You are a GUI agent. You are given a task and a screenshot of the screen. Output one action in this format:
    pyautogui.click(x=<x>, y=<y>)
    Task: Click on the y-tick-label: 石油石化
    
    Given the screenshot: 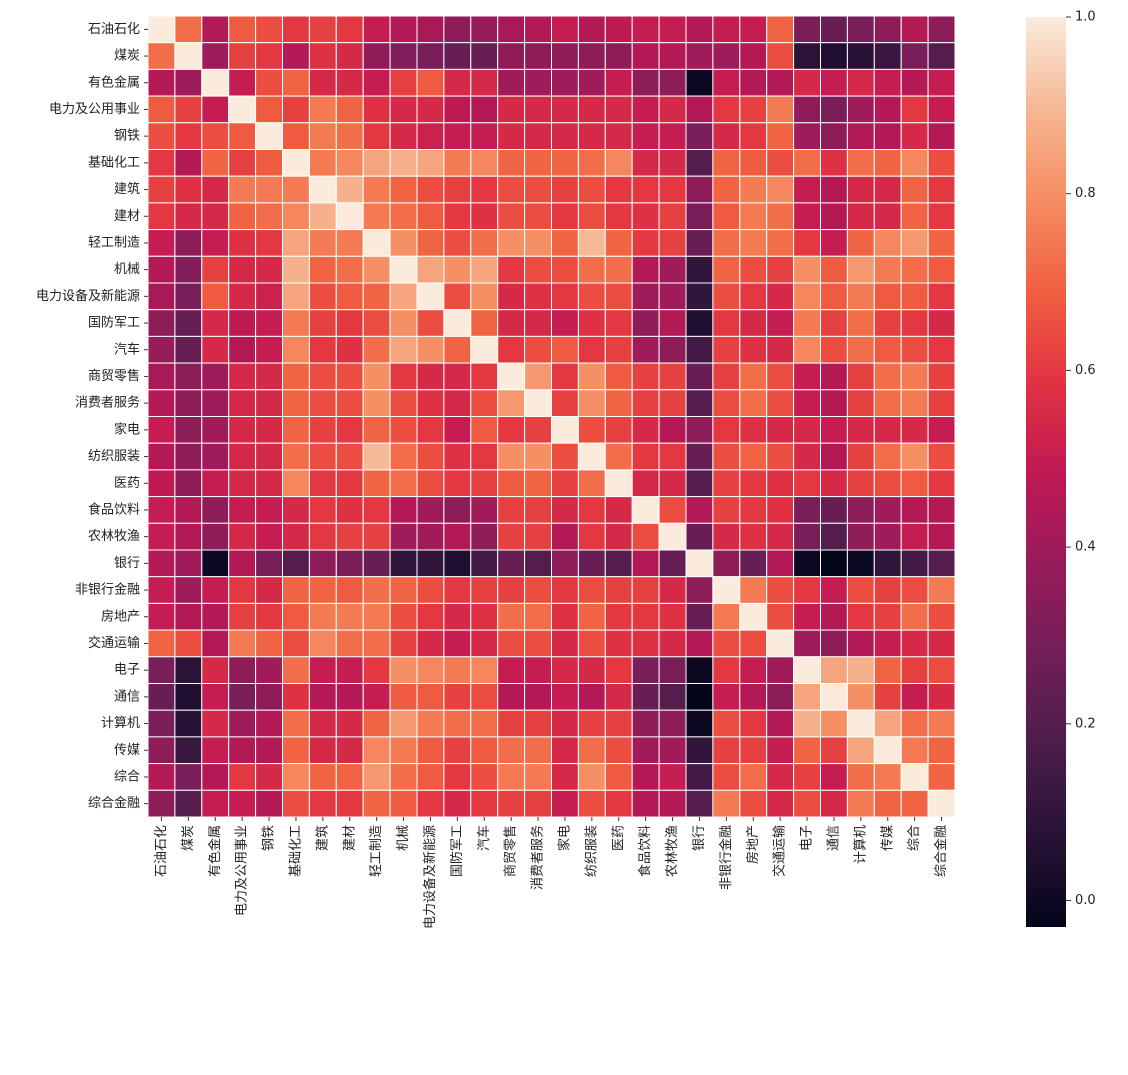 What is the action you would take?
    pyautogui.click(x=114, y=29)
    